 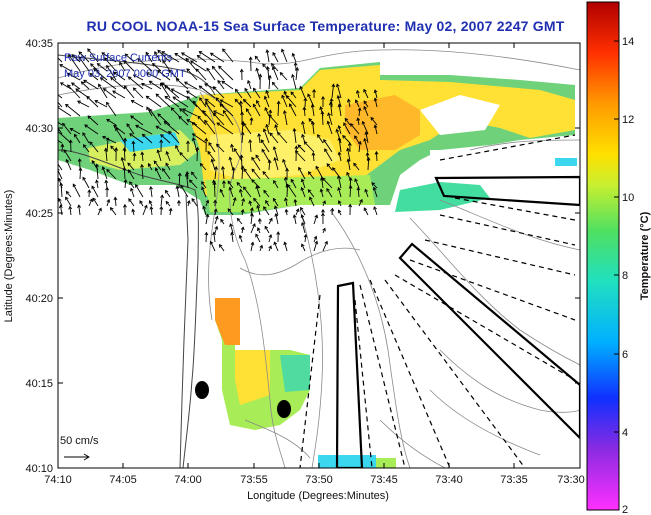 I want to click on currents-label: Raw Surface Currents, so click(x=118, y=58).